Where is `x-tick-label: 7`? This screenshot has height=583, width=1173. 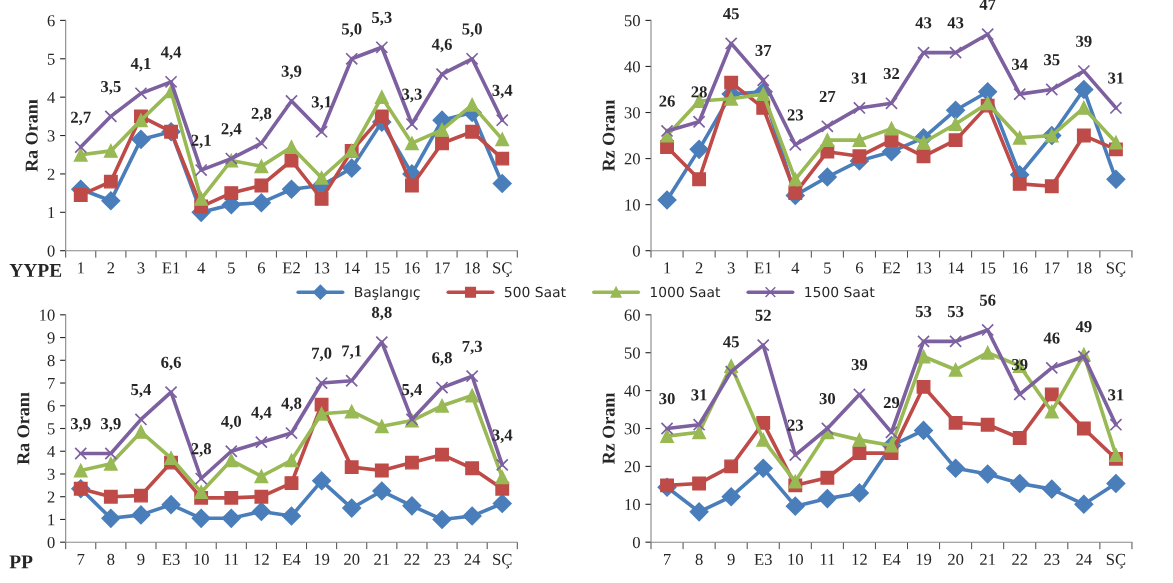 x-tick-label: 7 is located at coordinates (81, 559).